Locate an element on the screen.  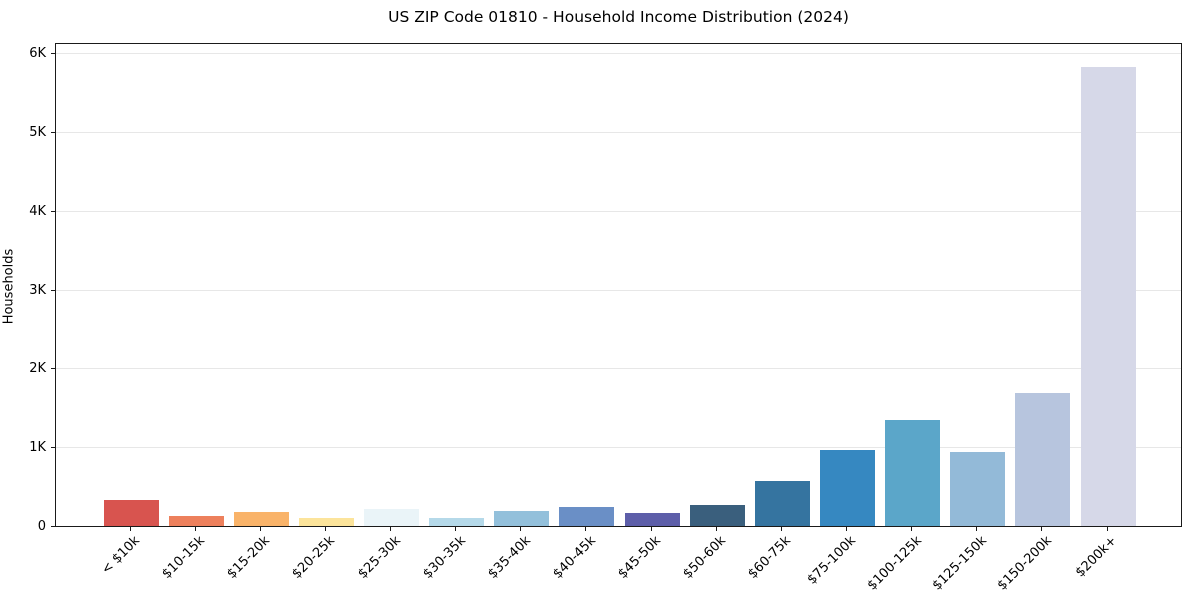
y-tick-label: 3K is located at coordinates (37, 290).